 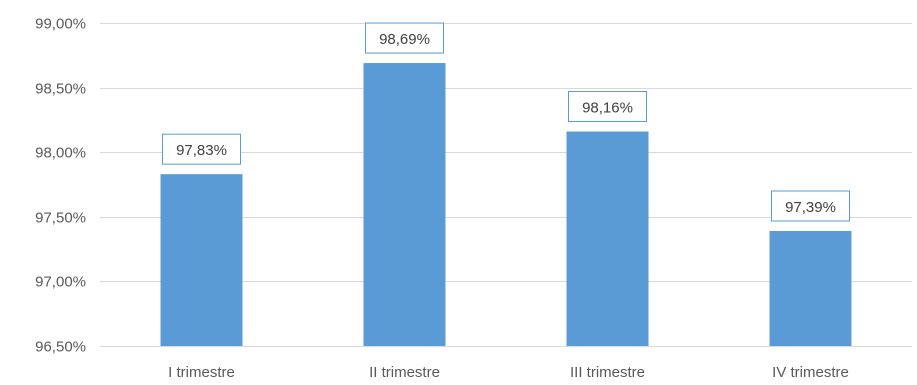 What do you see at coordinates (60, 186) in the screenshot?
I see `y-axis-tick-labels: 96,50% 97,00% 97,50% 98,00% 98,50% 99,00%` at bounding box center [60, 186].